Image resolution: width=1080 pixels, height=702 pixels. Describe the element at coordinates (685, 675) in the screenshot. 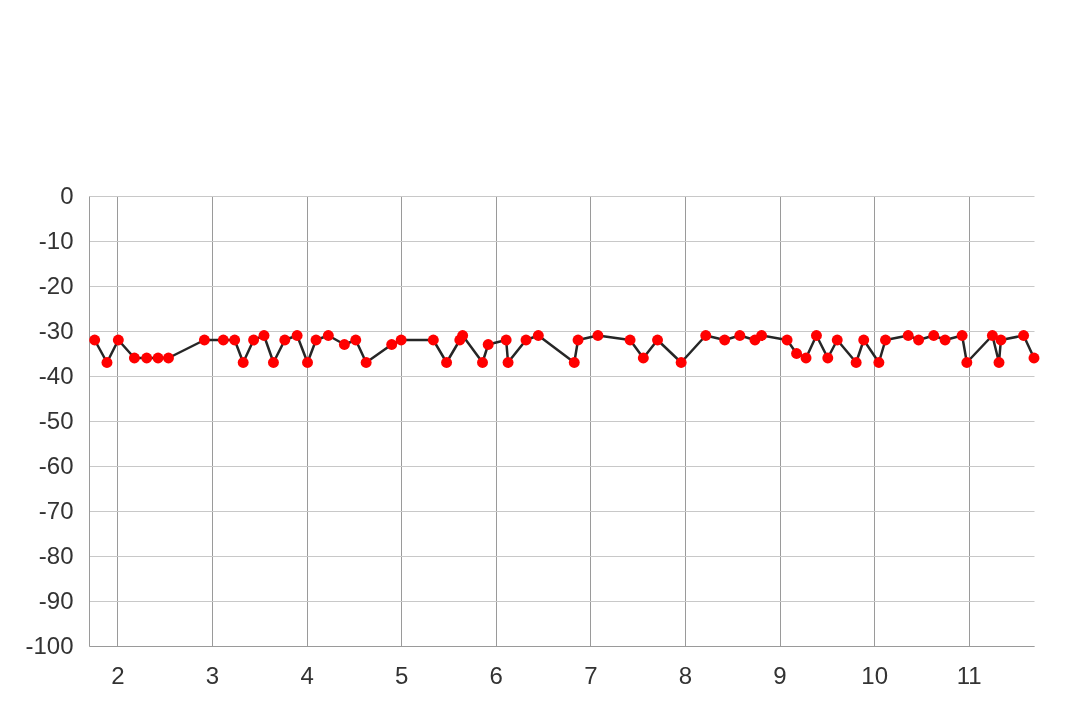

I see `x-tick-label: 8` at that location.